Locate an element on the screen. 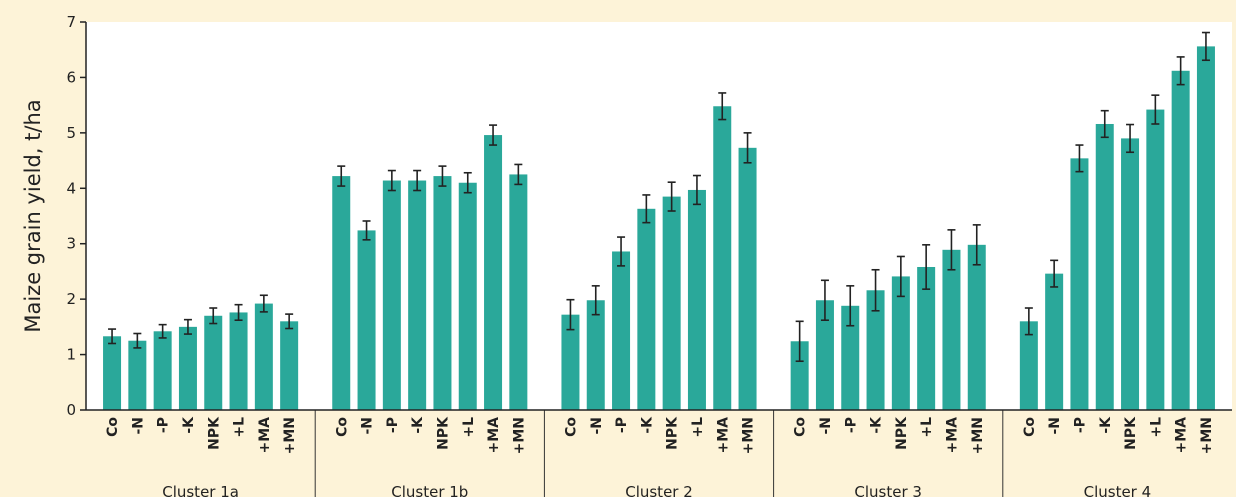 The image size is (1236, 497). y-tick-label: 4 is located at coordinates (71, 188).